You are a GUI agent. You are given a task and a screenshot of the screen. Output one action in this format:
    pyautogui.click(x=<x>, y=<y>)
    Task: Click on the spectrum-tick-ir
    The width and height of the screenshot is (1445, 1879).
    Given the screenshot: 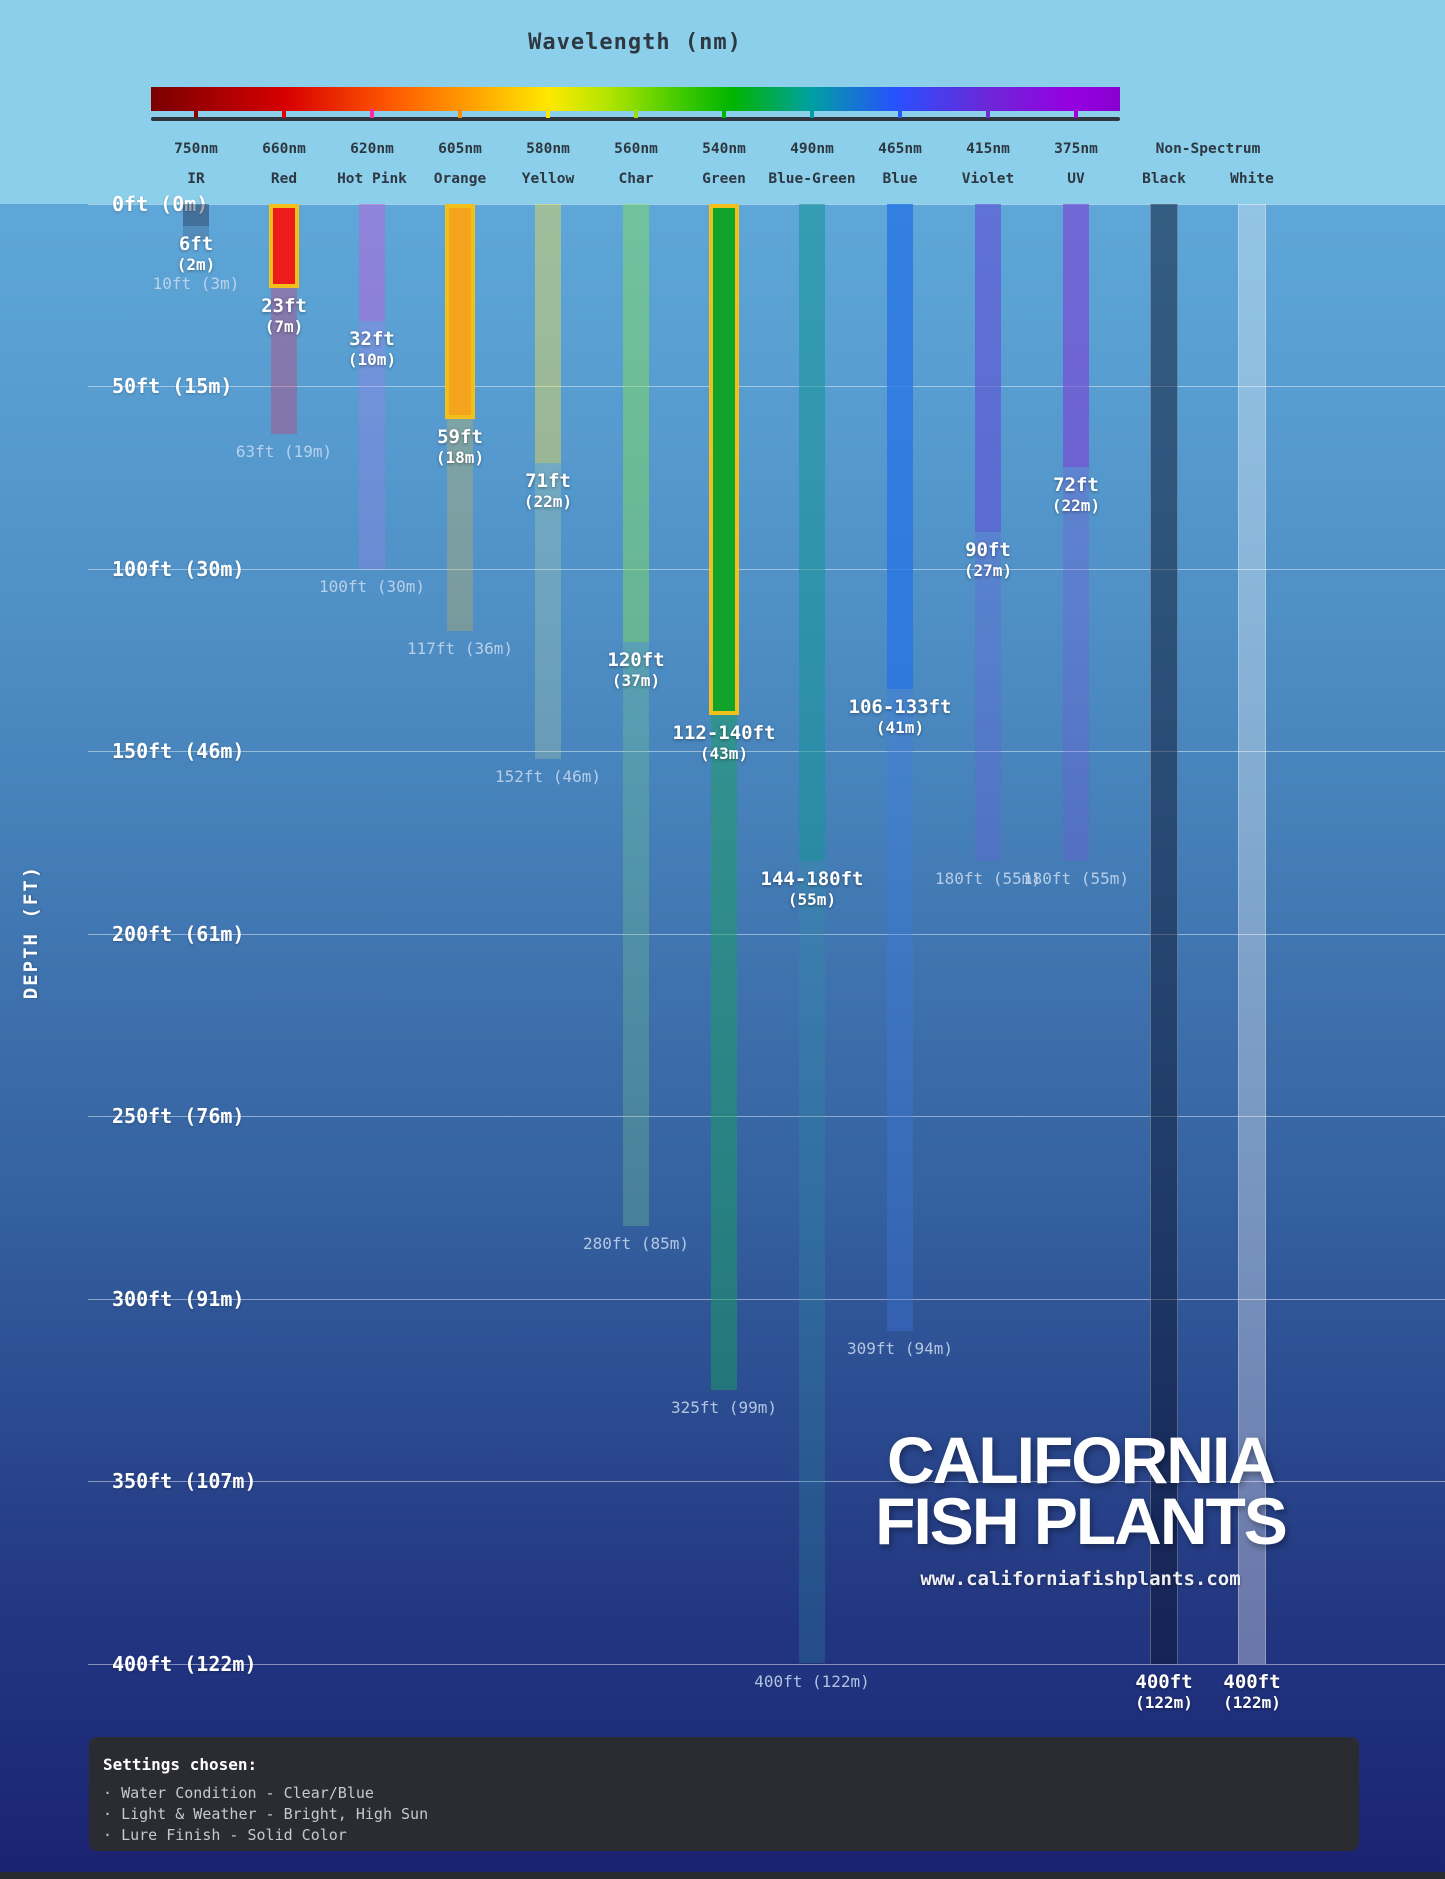 What is the action you would take?
    pyautogui.click(x=196, y=113)
    